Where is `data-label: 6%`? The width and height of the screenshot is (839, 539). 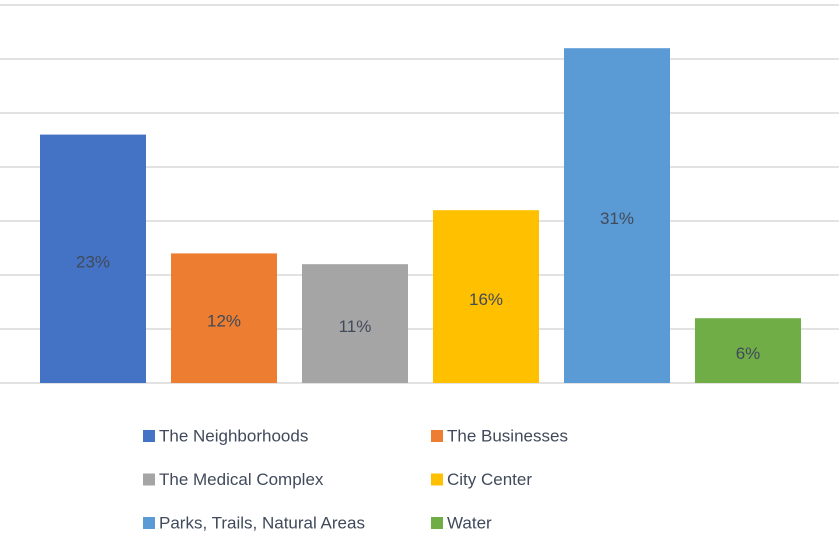 data-label: 6% is located at coordinates (748, 353).